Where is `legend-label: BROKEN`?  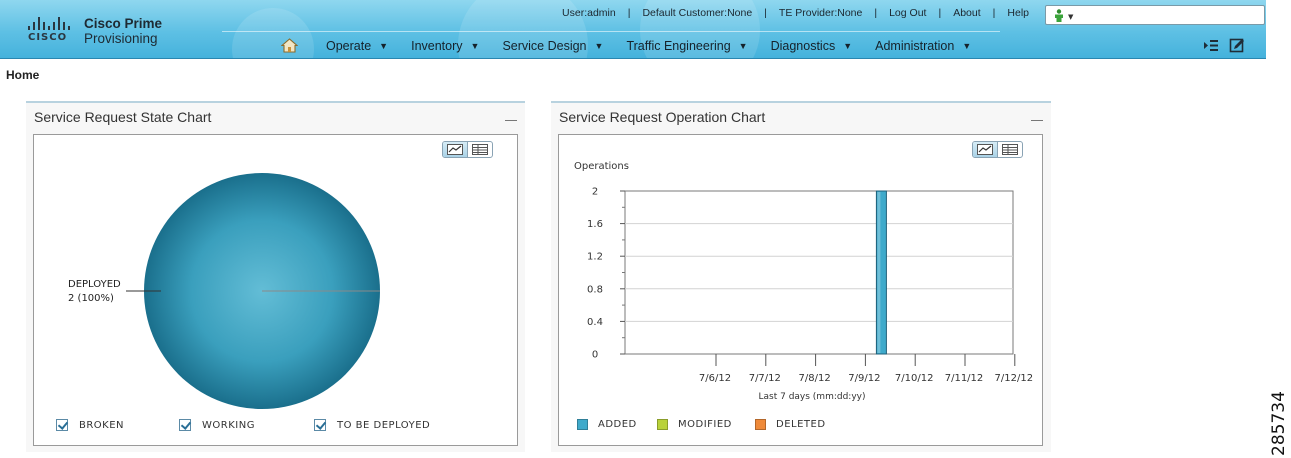
legend-label: BROKEN is located at coordinates (102, 425).